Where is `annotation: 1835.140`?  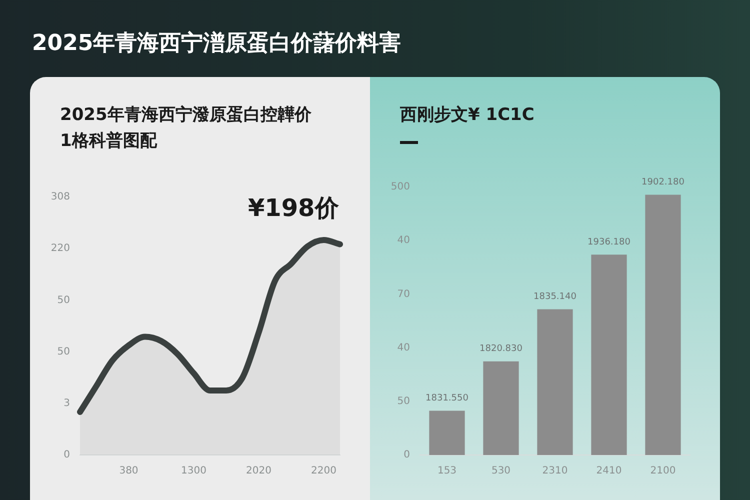
annotation: 1835.140 is located at coordinates (555, 297).